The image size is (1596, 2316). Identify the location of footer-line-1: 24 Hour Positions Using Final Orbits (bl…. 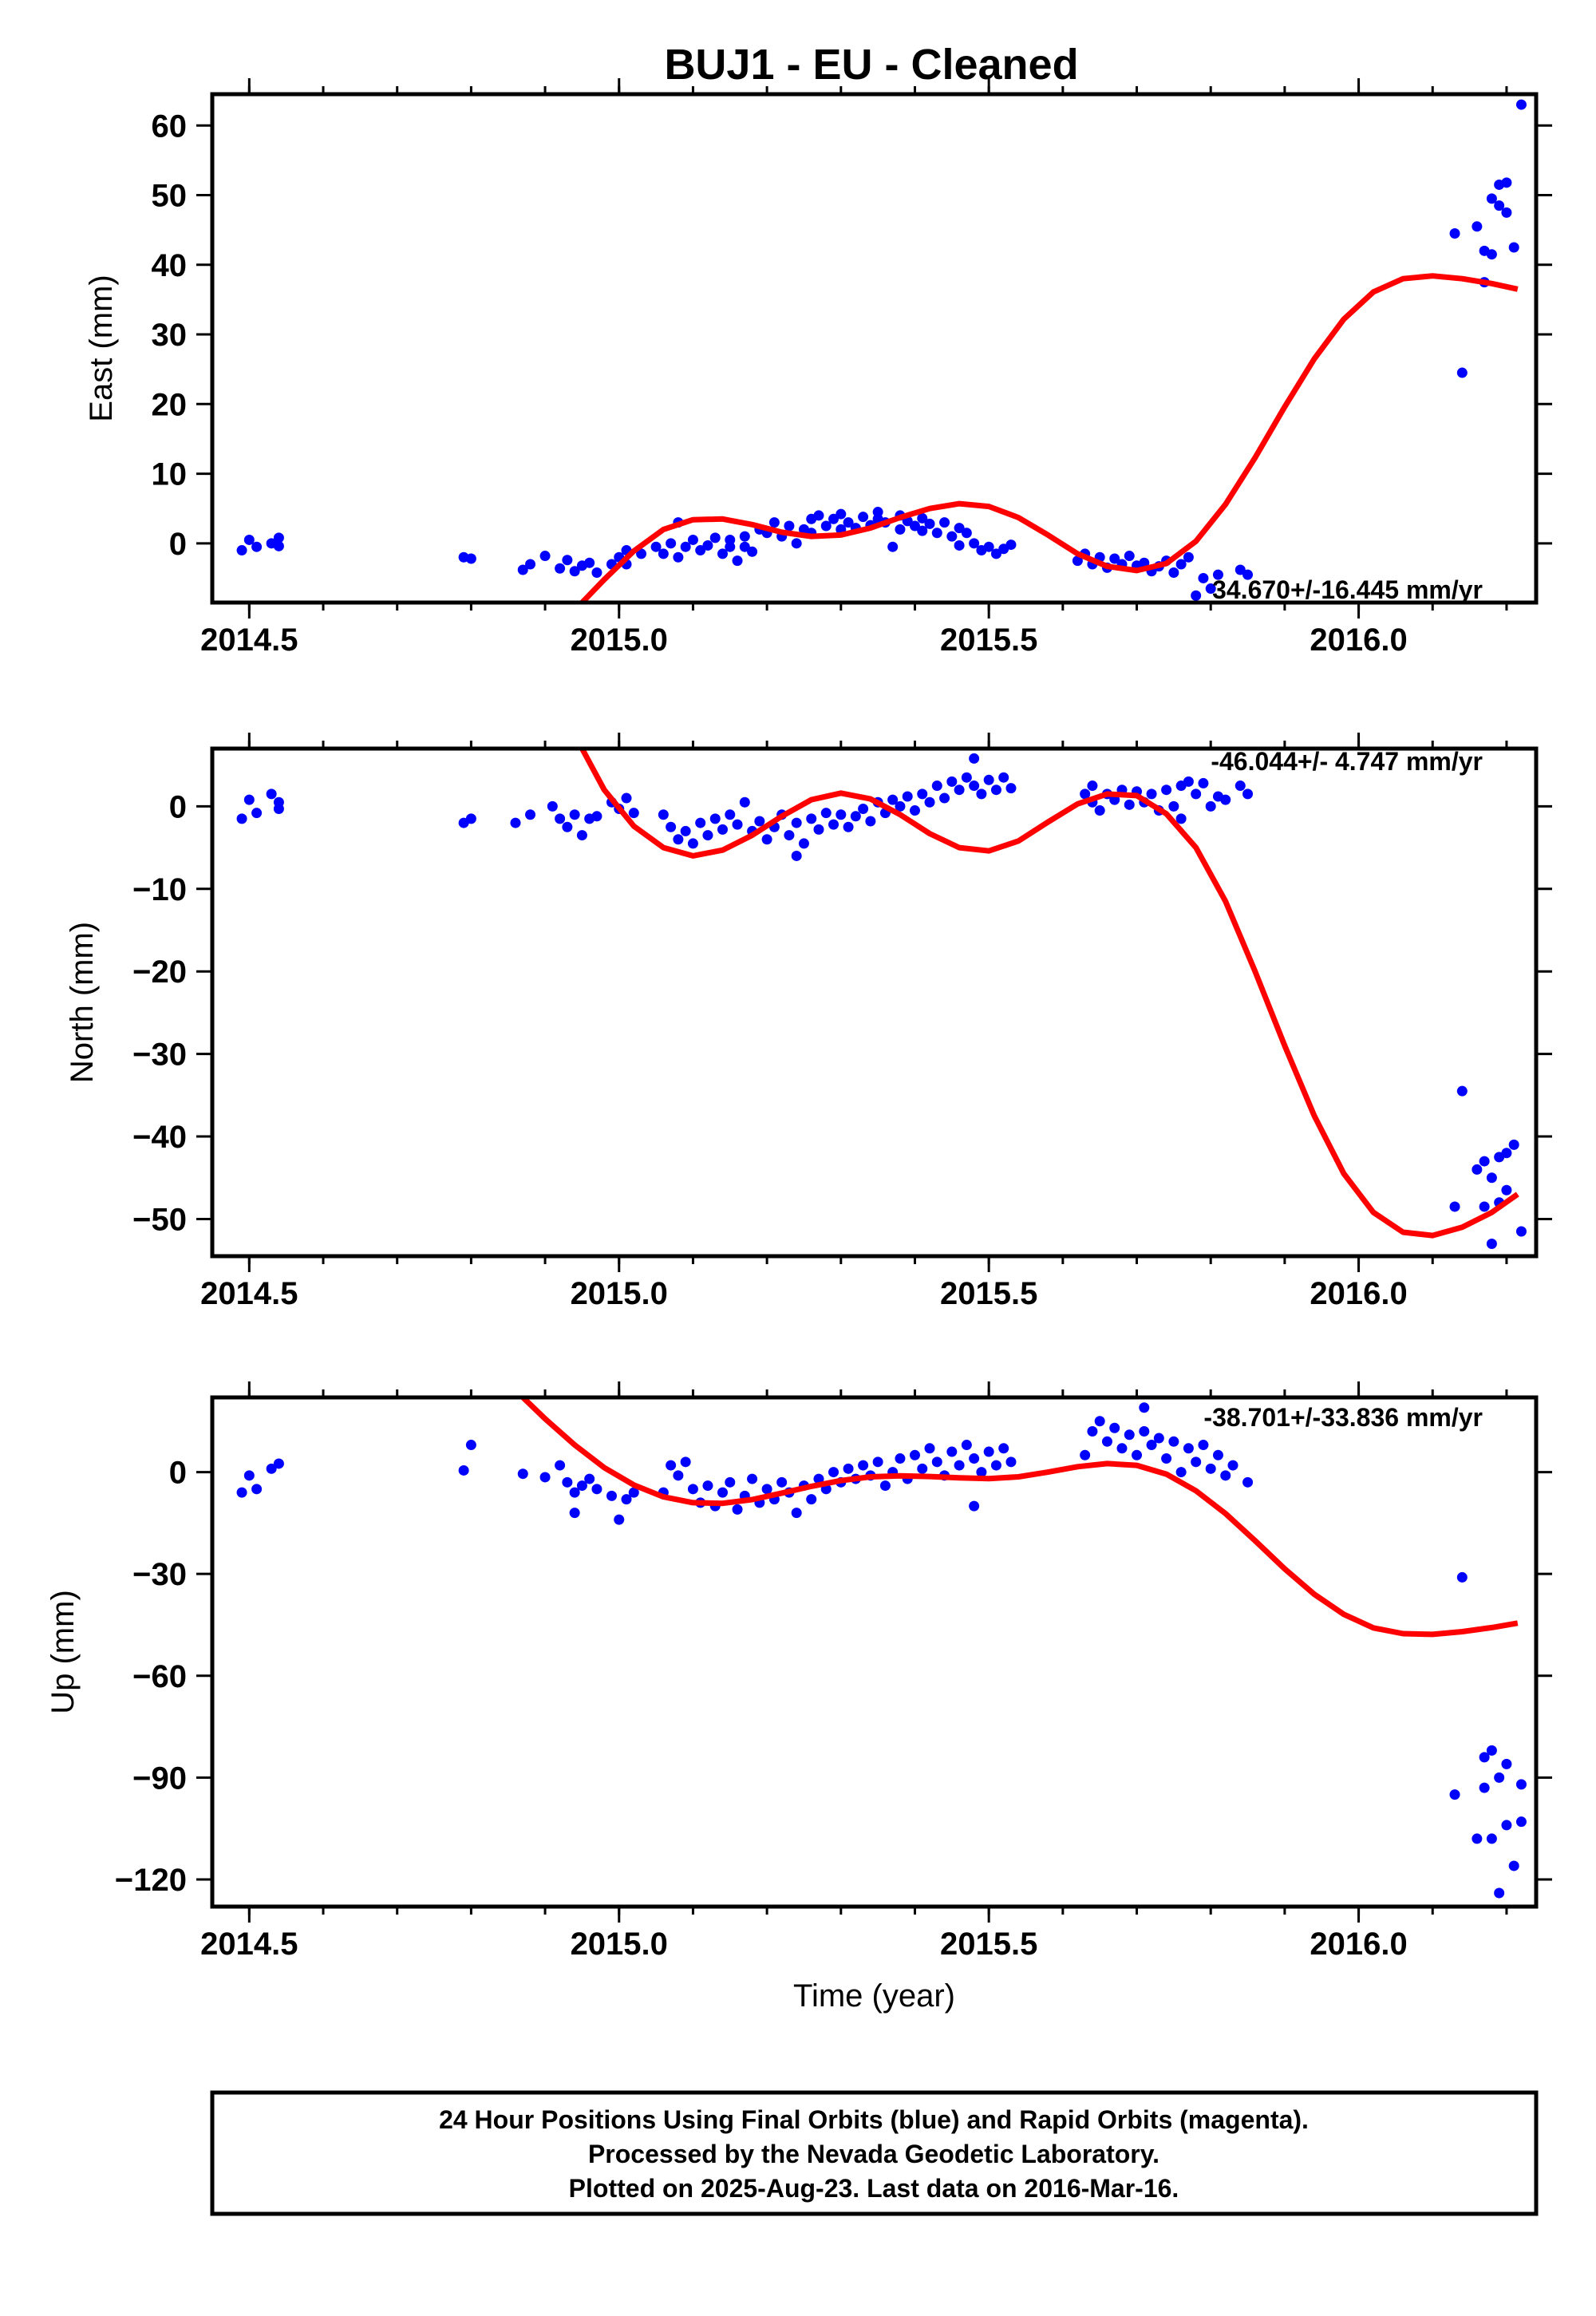
(874, 2119).